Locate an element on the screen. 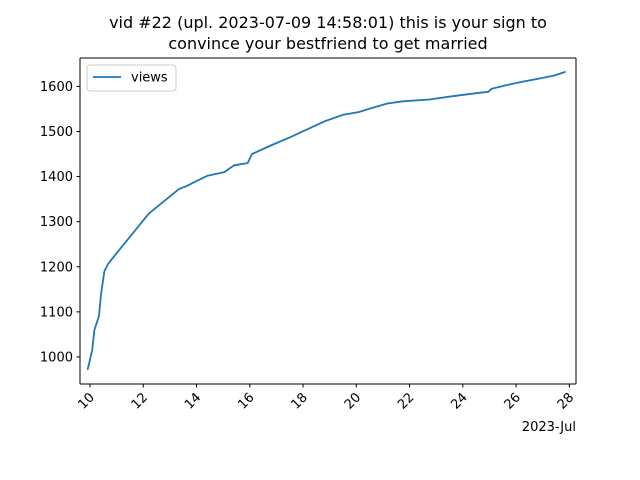  legend-label-views: views is located at coordinates (149, 78).